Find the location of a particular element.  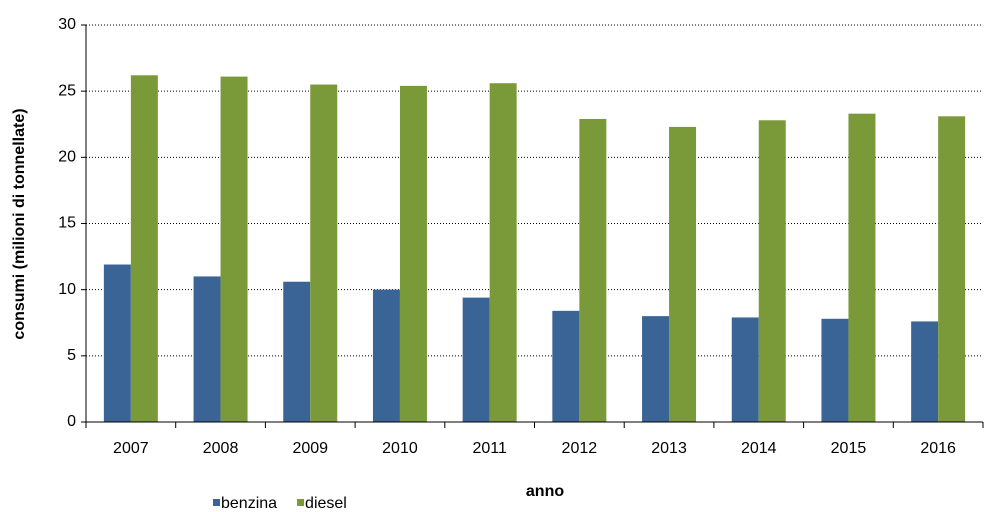

x-tick-label: 2007 is located at coordinates (131, 448).